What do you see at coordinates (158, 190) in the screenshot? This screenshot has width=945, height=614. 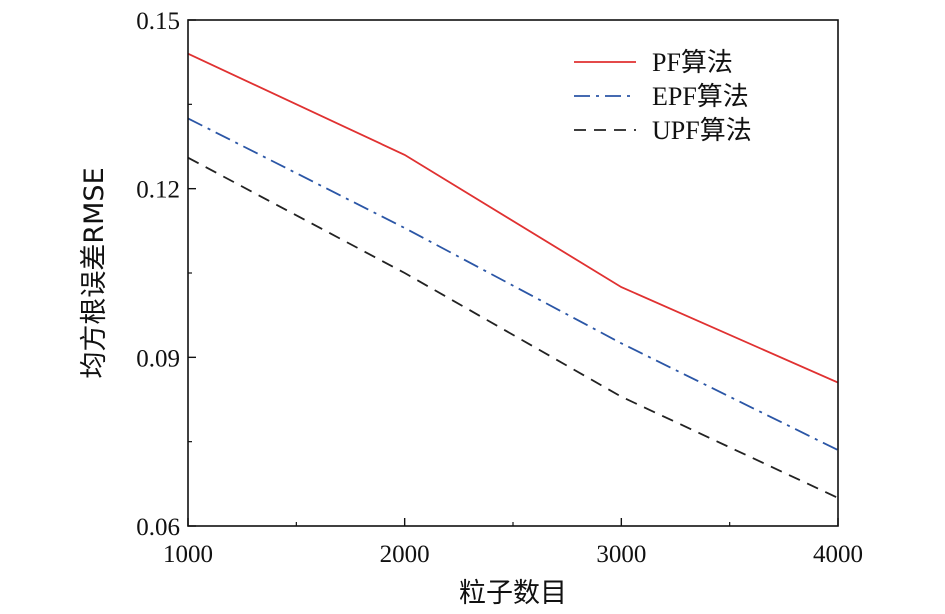 I see `y-tick-label: 0.12` at bounding box center [158, 190].